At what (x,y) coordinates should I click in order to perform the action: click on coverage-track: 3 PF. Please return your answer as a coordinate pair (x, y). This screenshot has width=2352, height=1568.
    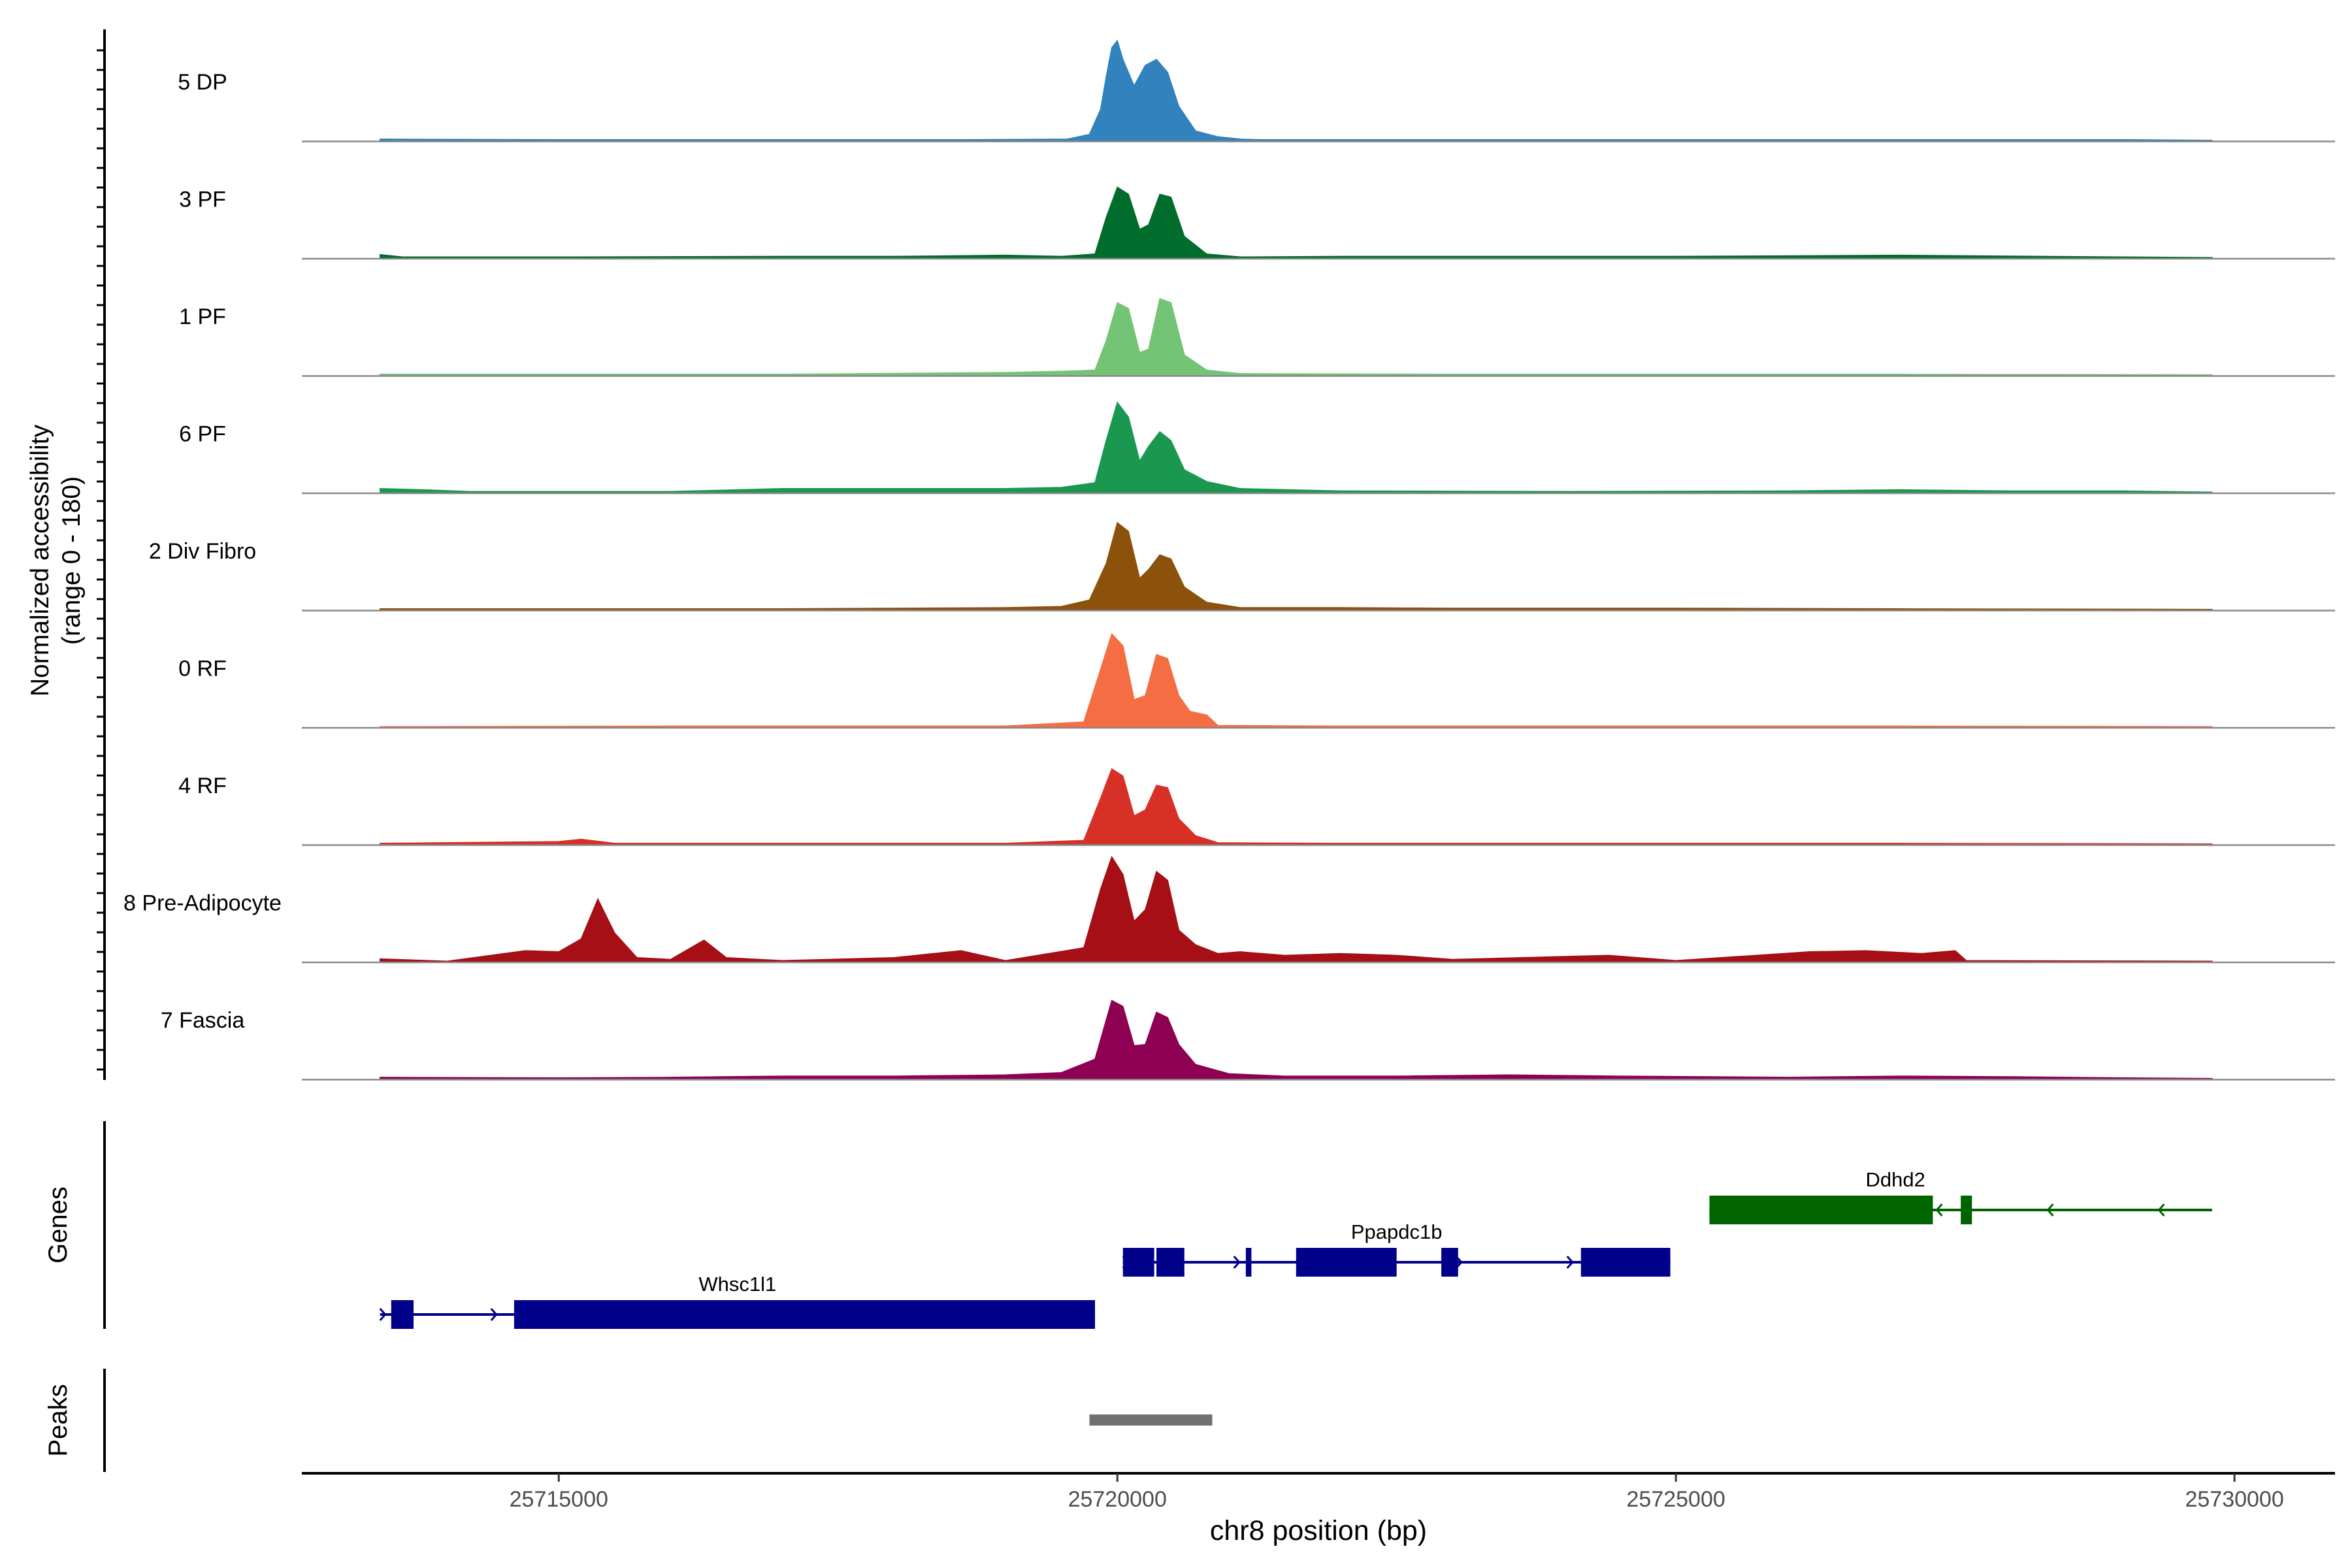
    Looking at the image, I should click on (1257, 223).